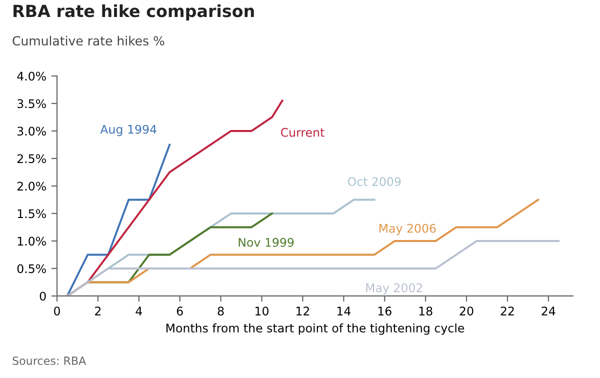  Describe the element at coordinates (31, 186) in the screenshot. I see `y-tick-label: 2.0%` at that location.